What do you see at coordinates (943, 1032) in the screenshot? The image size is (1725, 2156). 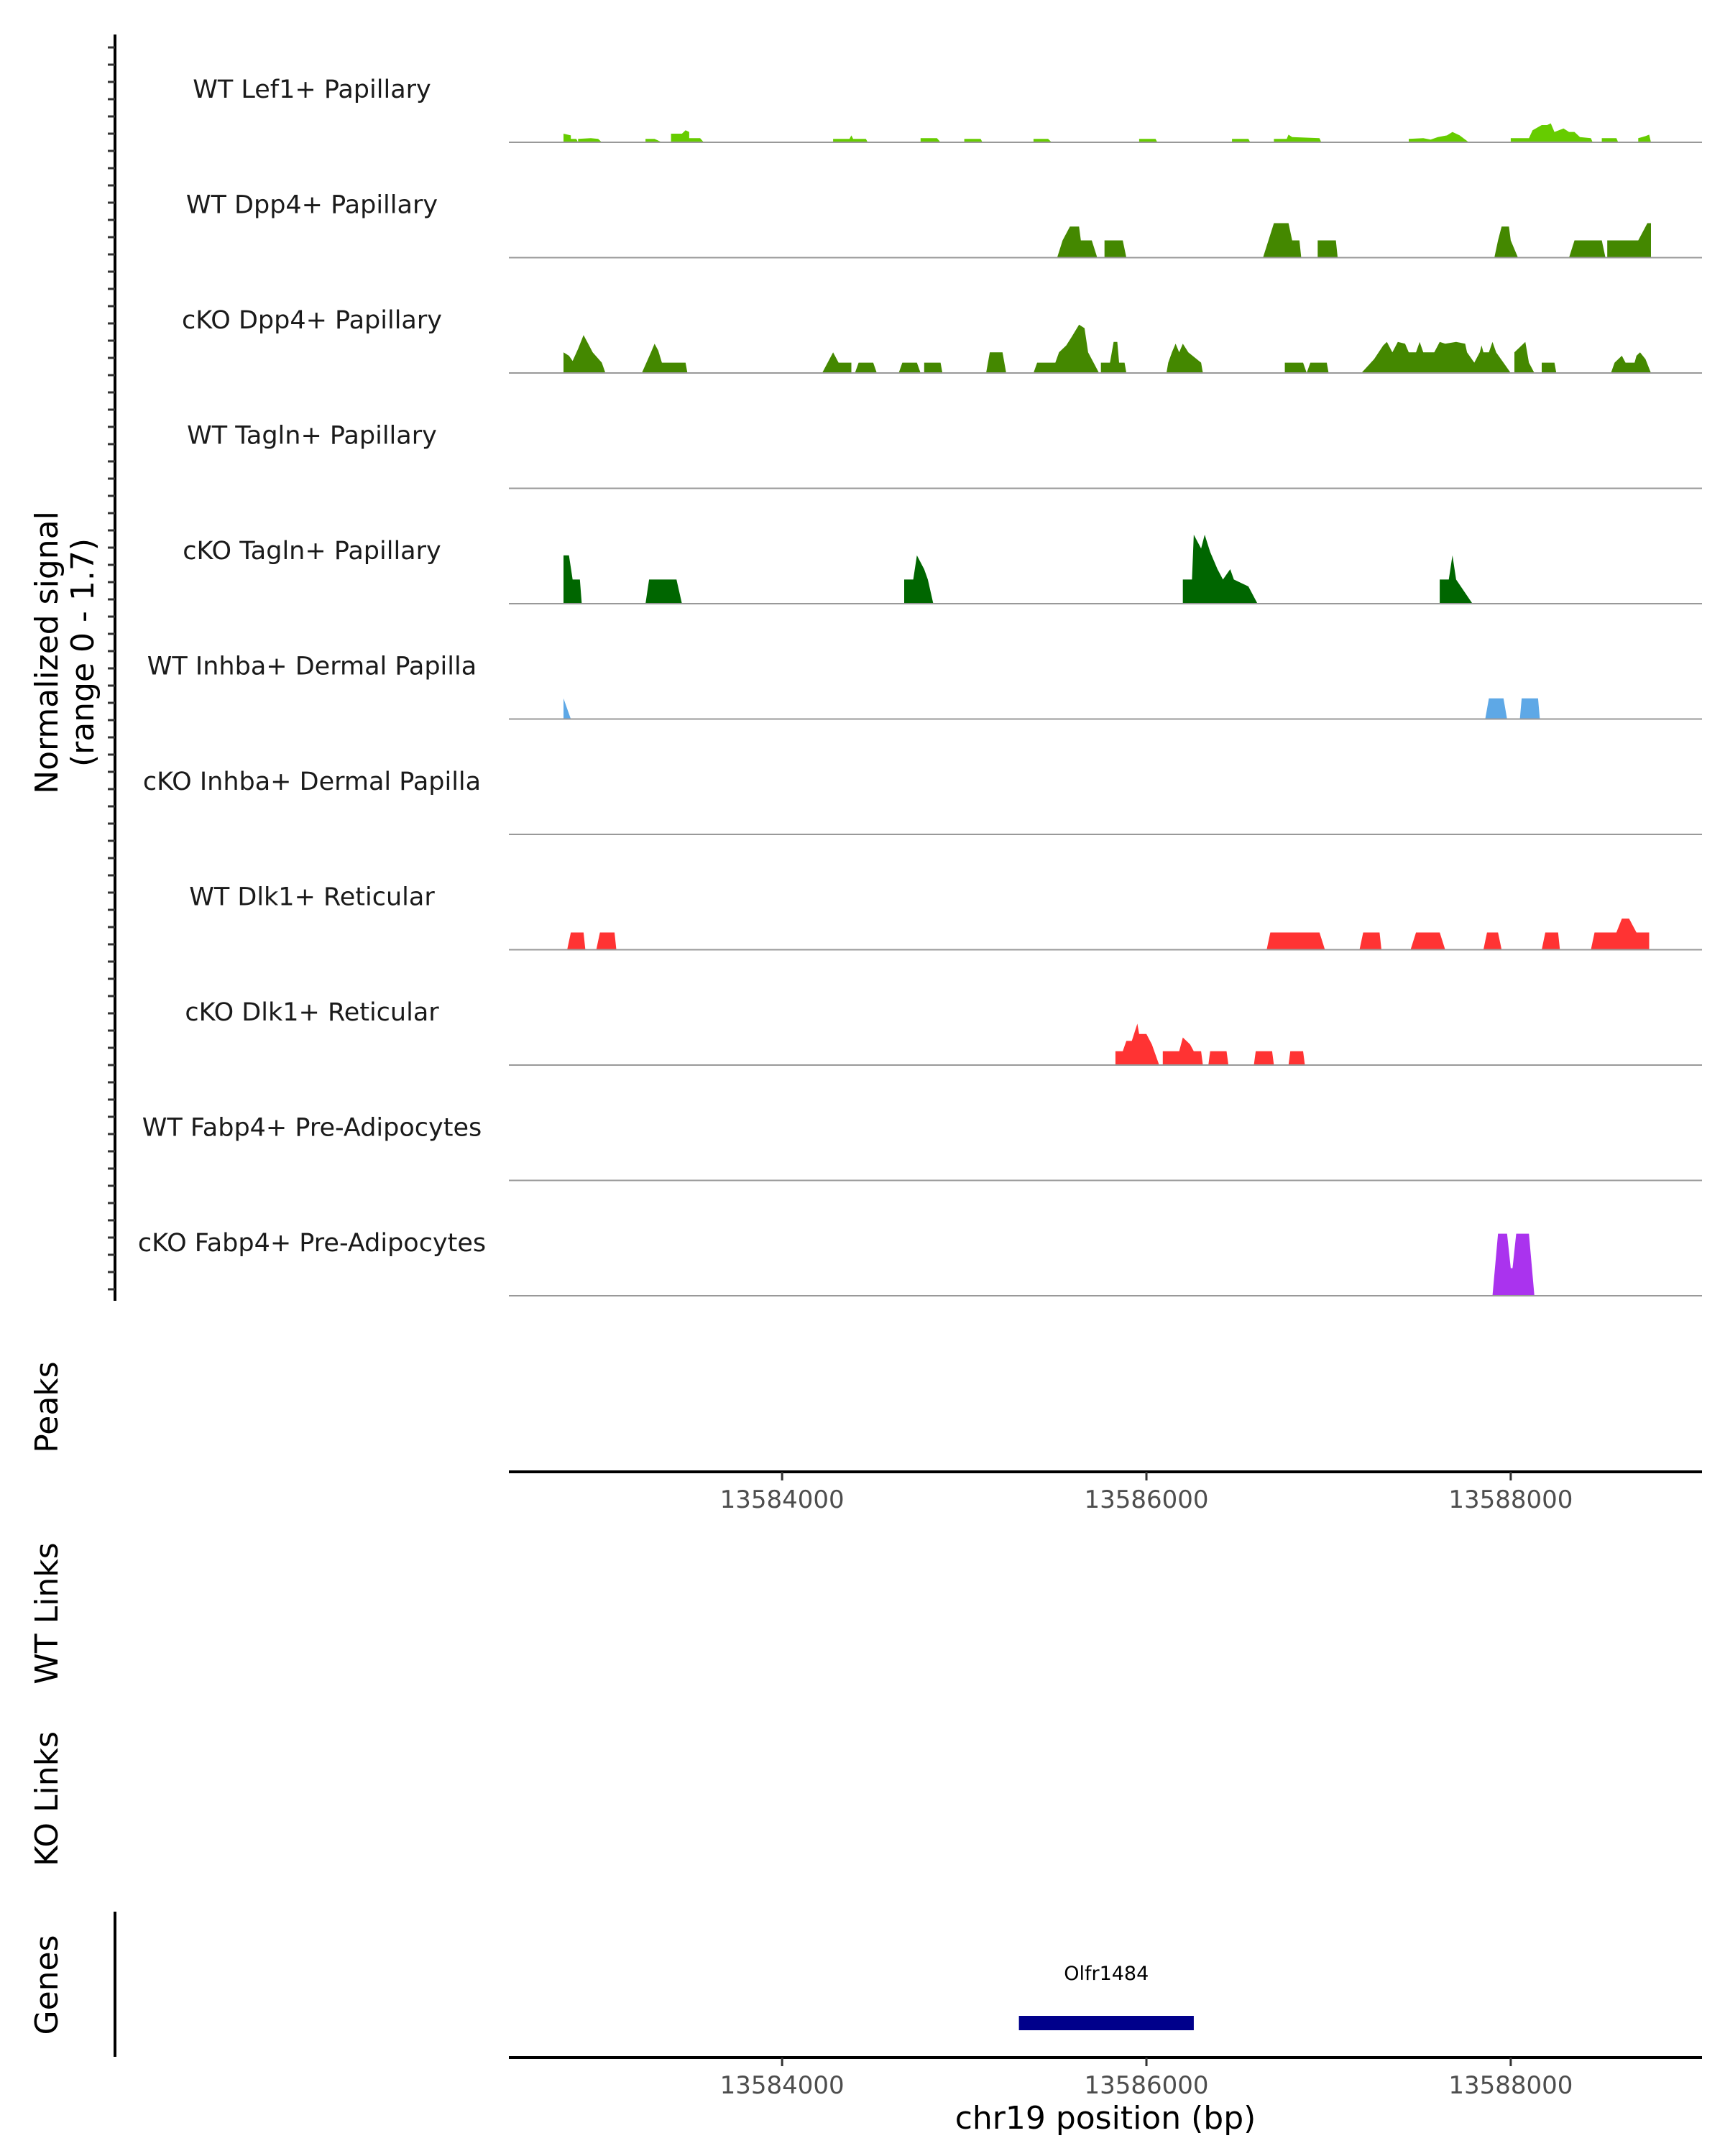 I see `track-cko-dlk1-reticular: cKO Dlk1+ Reticular` at bounding box center [943, 1032].